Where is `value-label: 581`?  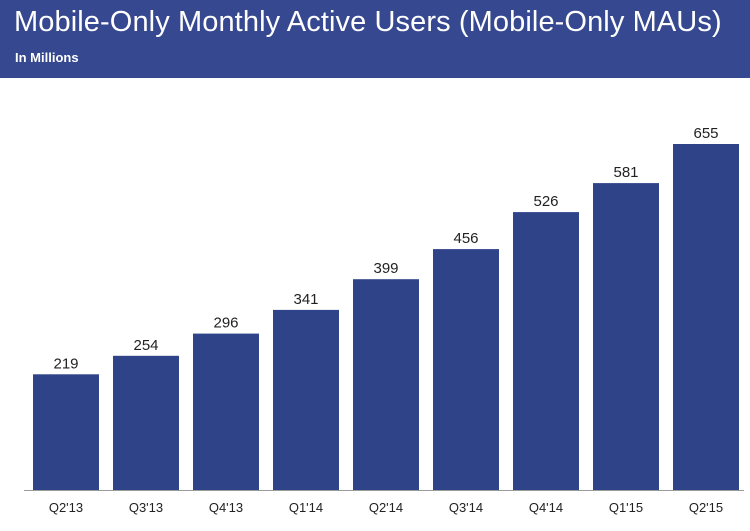 value-label: 581 is located at coordinates (625, 172).